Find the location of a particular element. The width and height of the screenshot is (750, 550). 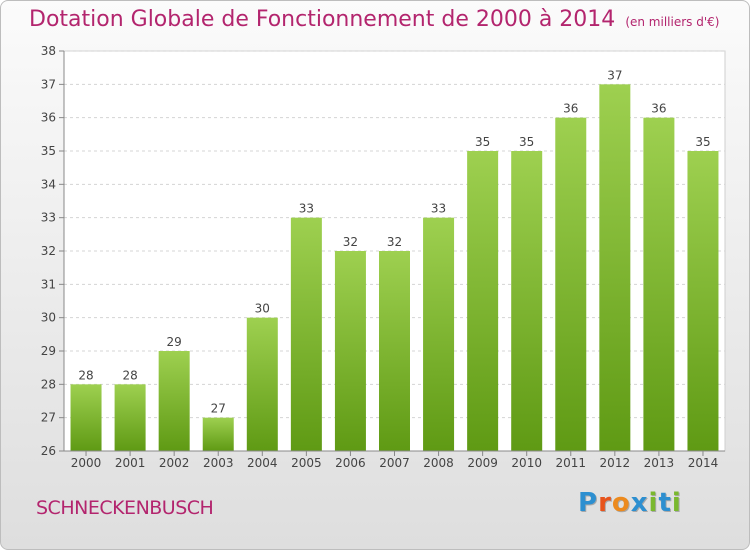

logo-letter: o is located at coordinates (621, 503).